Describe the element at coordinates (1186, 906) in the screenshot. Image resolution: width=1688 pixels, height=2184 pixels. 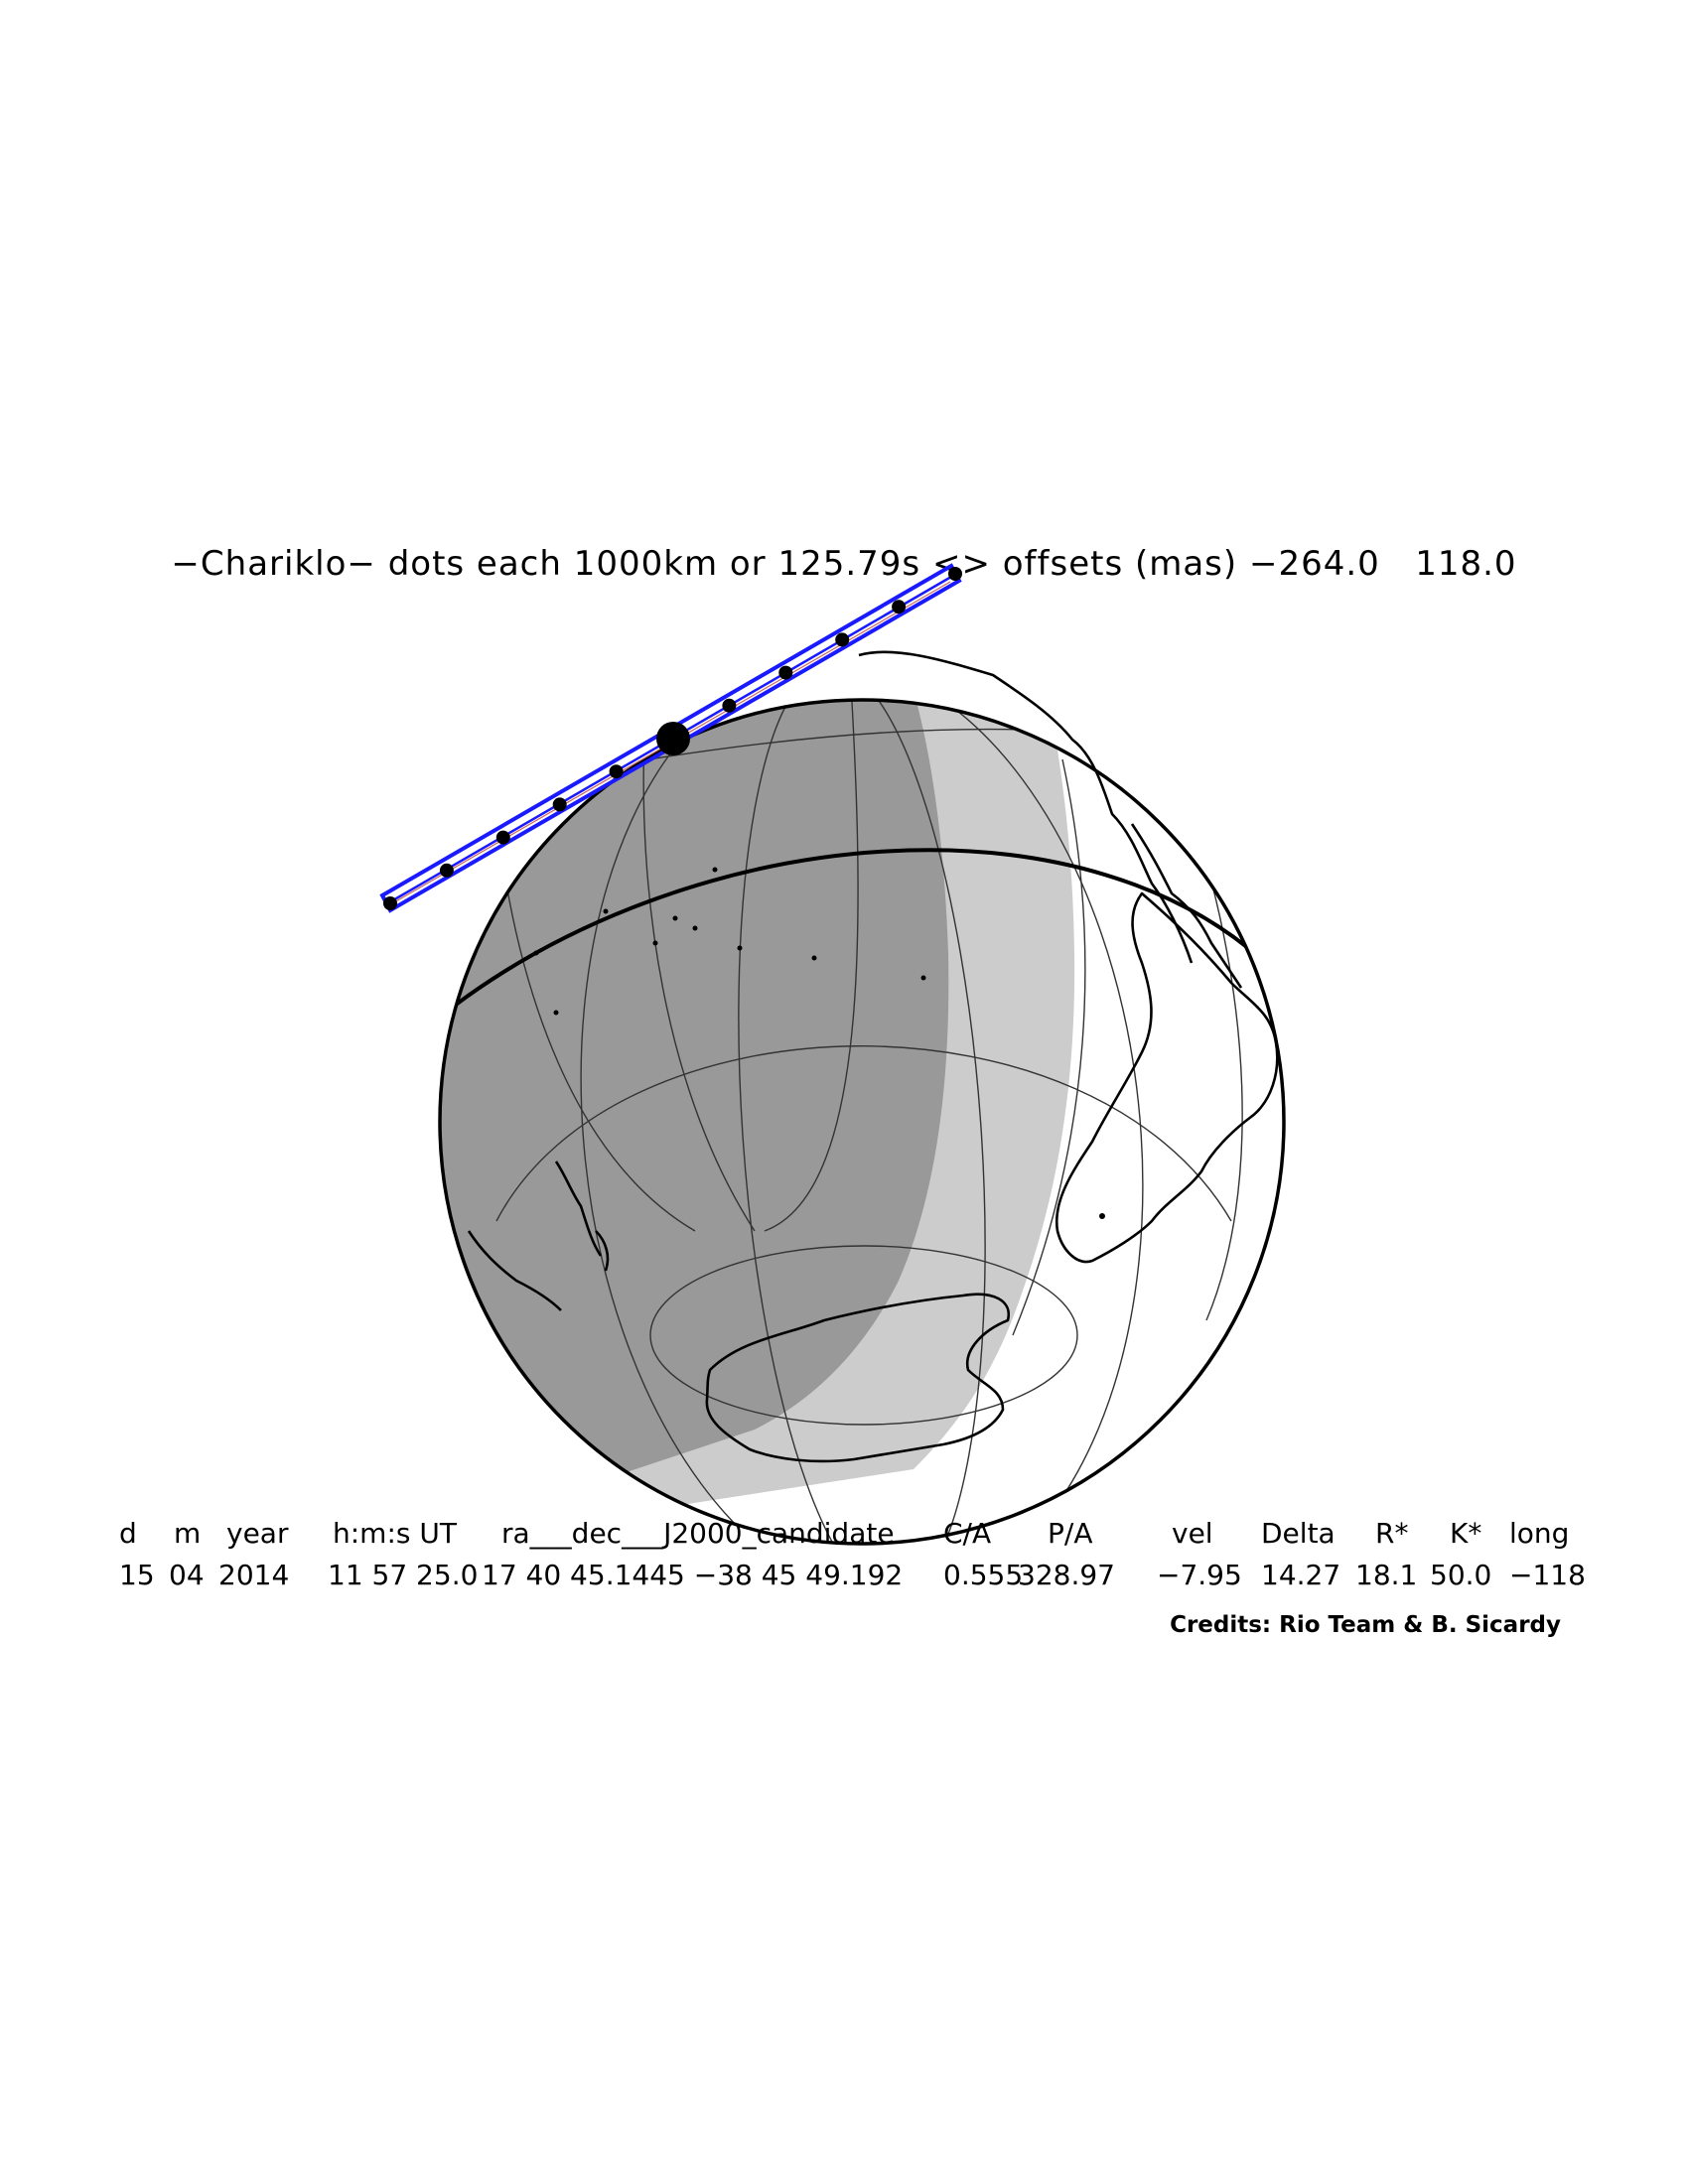
I see `coast-central-america` at that location.